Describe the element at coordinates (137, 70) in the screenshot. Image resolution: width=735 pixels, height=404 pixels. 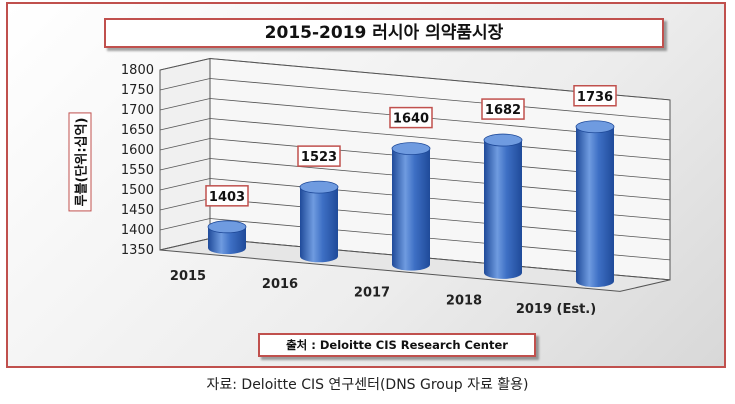
I see `y-tick-label: 1800` at that location.